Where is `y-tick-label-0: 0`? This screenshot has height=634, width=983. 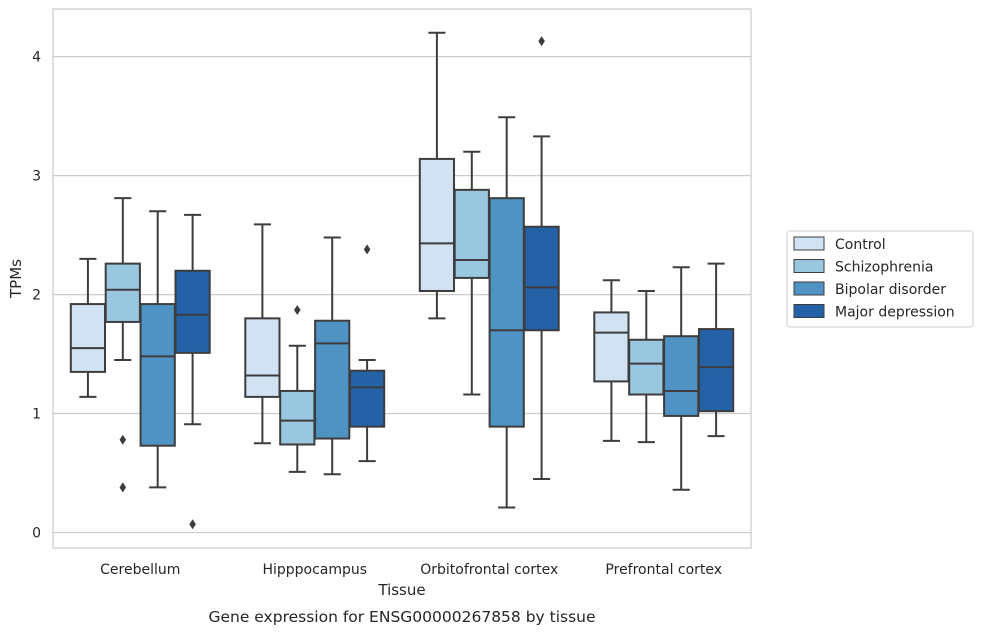 y-tick-label-0: 0 is located at coordinates (36, 534).